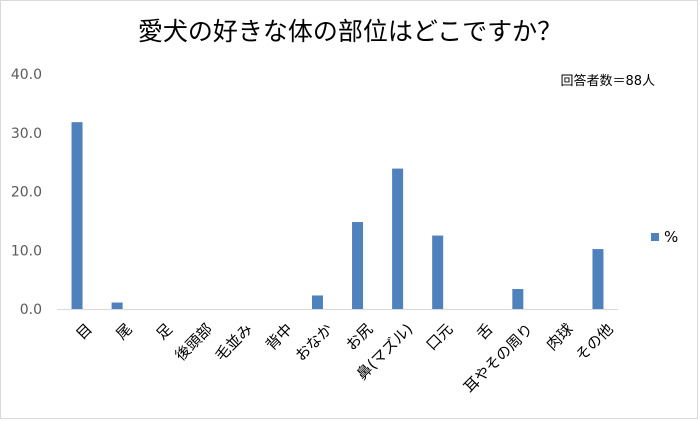  Describe the element at coordinates (607, 81) in the screenshot. I see `respondent-count-note: 回答者数＝88人` at that location.